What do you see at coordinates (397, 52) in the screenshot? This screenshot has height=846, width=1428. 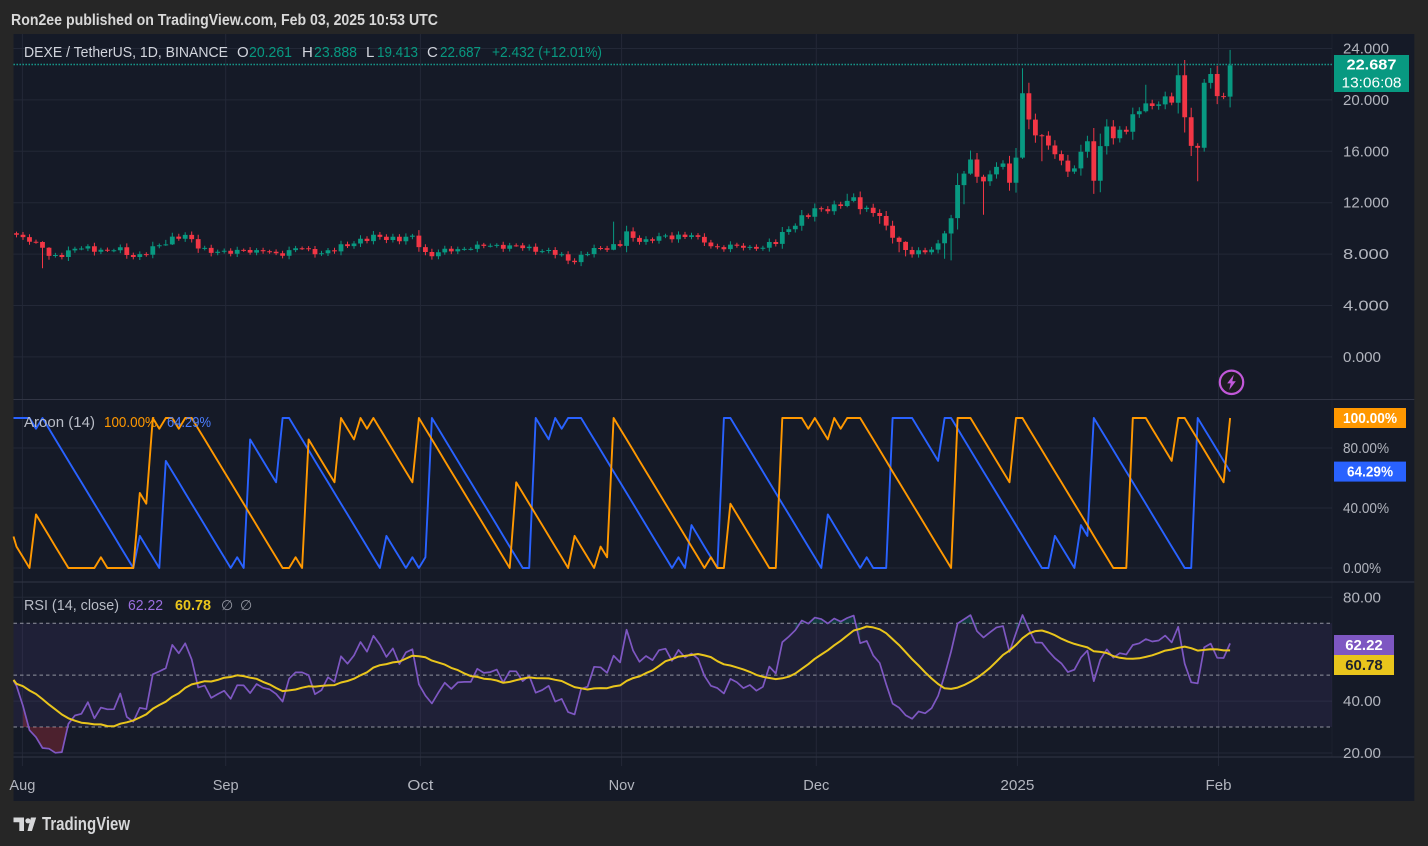 I see `svg-text: 19.413` at bounding box center [397, 52].